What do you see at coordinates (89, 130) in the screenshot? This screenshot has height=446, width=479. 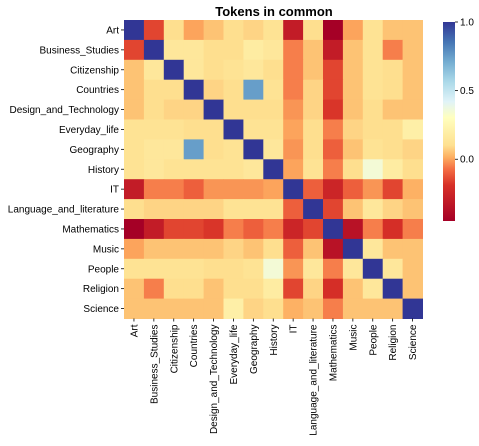 I see `y-tick-label: Everyday_life` at bounding box center [89, 130].